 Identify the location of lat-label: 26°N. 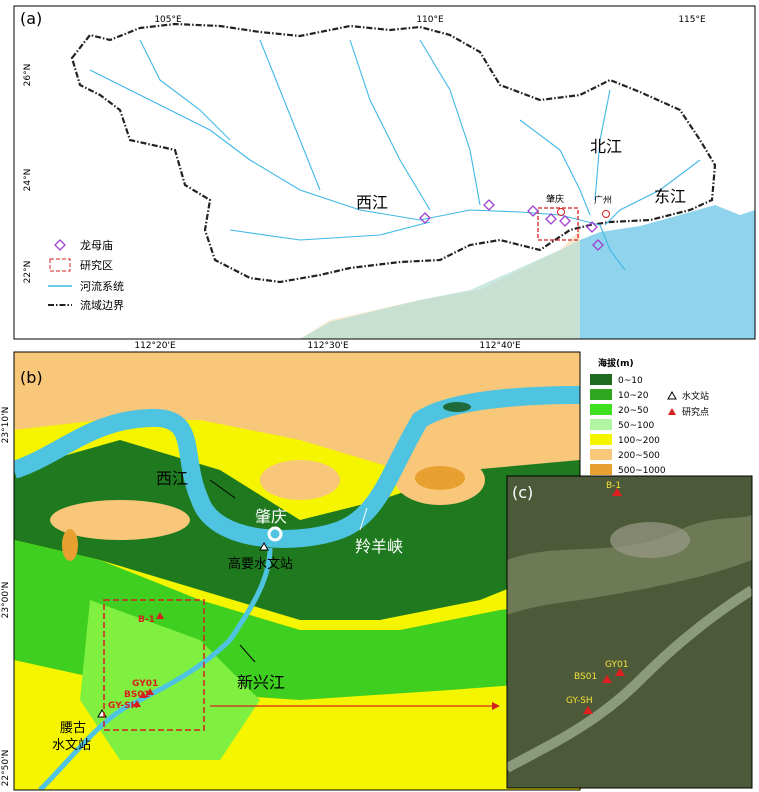
(28, 75).